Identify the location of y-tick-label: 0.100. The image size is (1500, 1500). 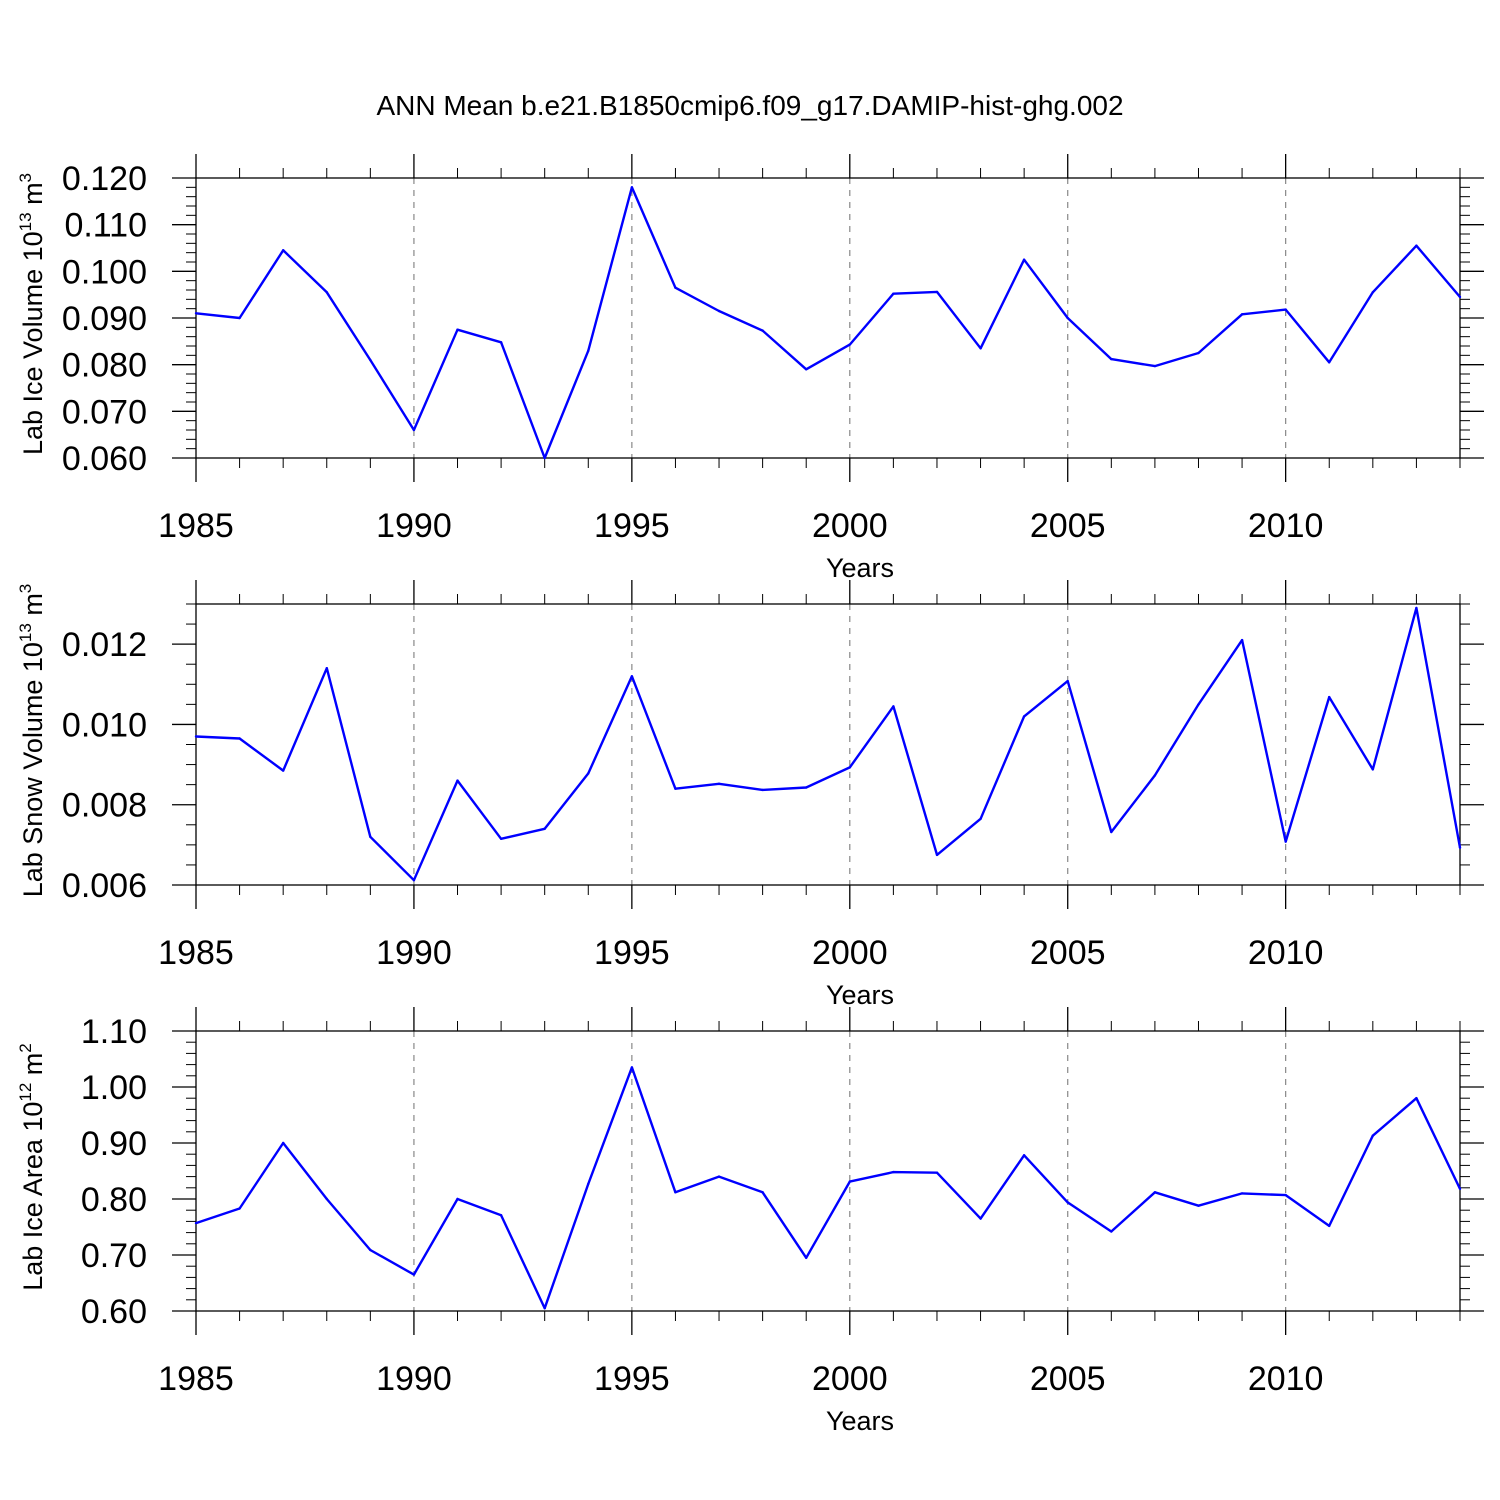
(104, 272).